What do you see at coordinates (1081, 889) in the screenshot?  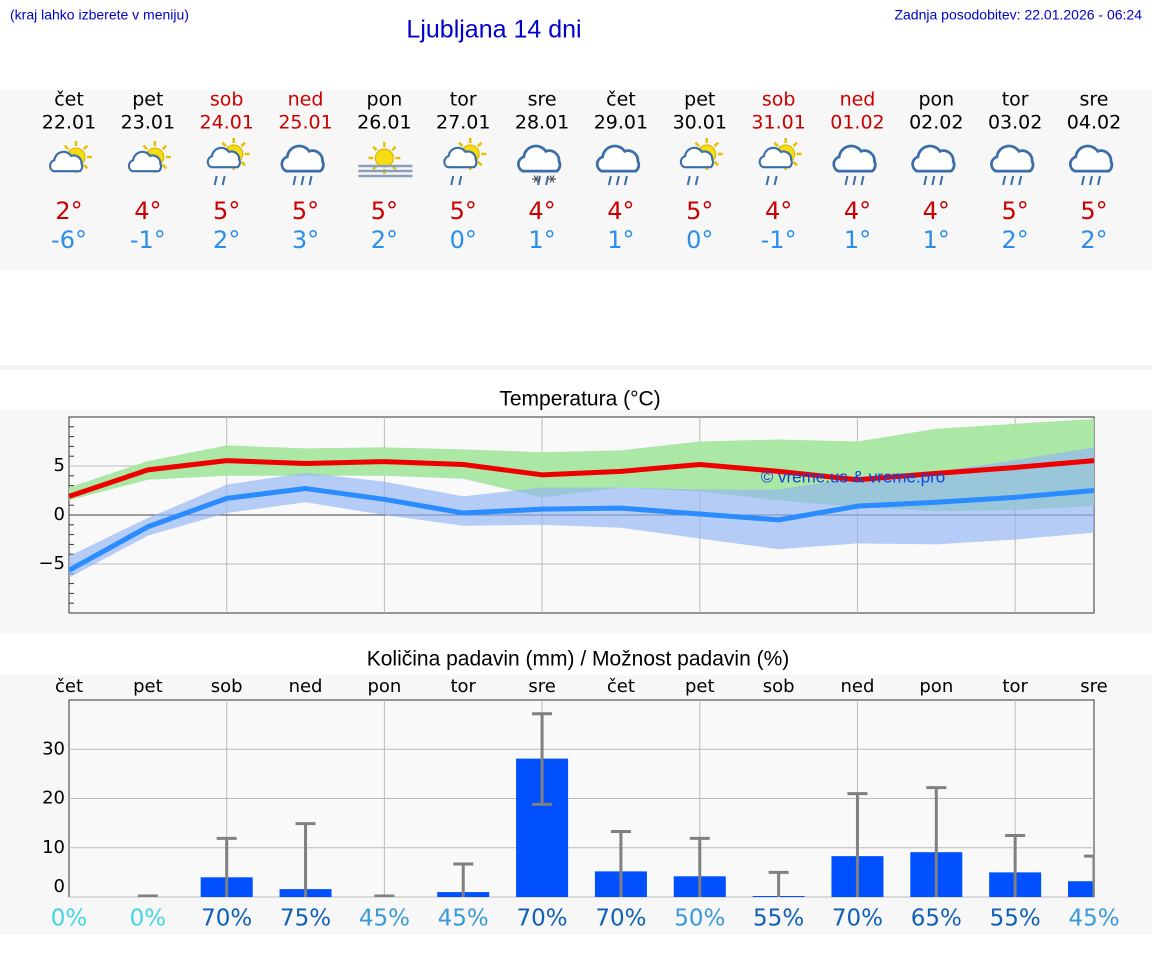 I see `bar` at bounding box center [1081, 889].